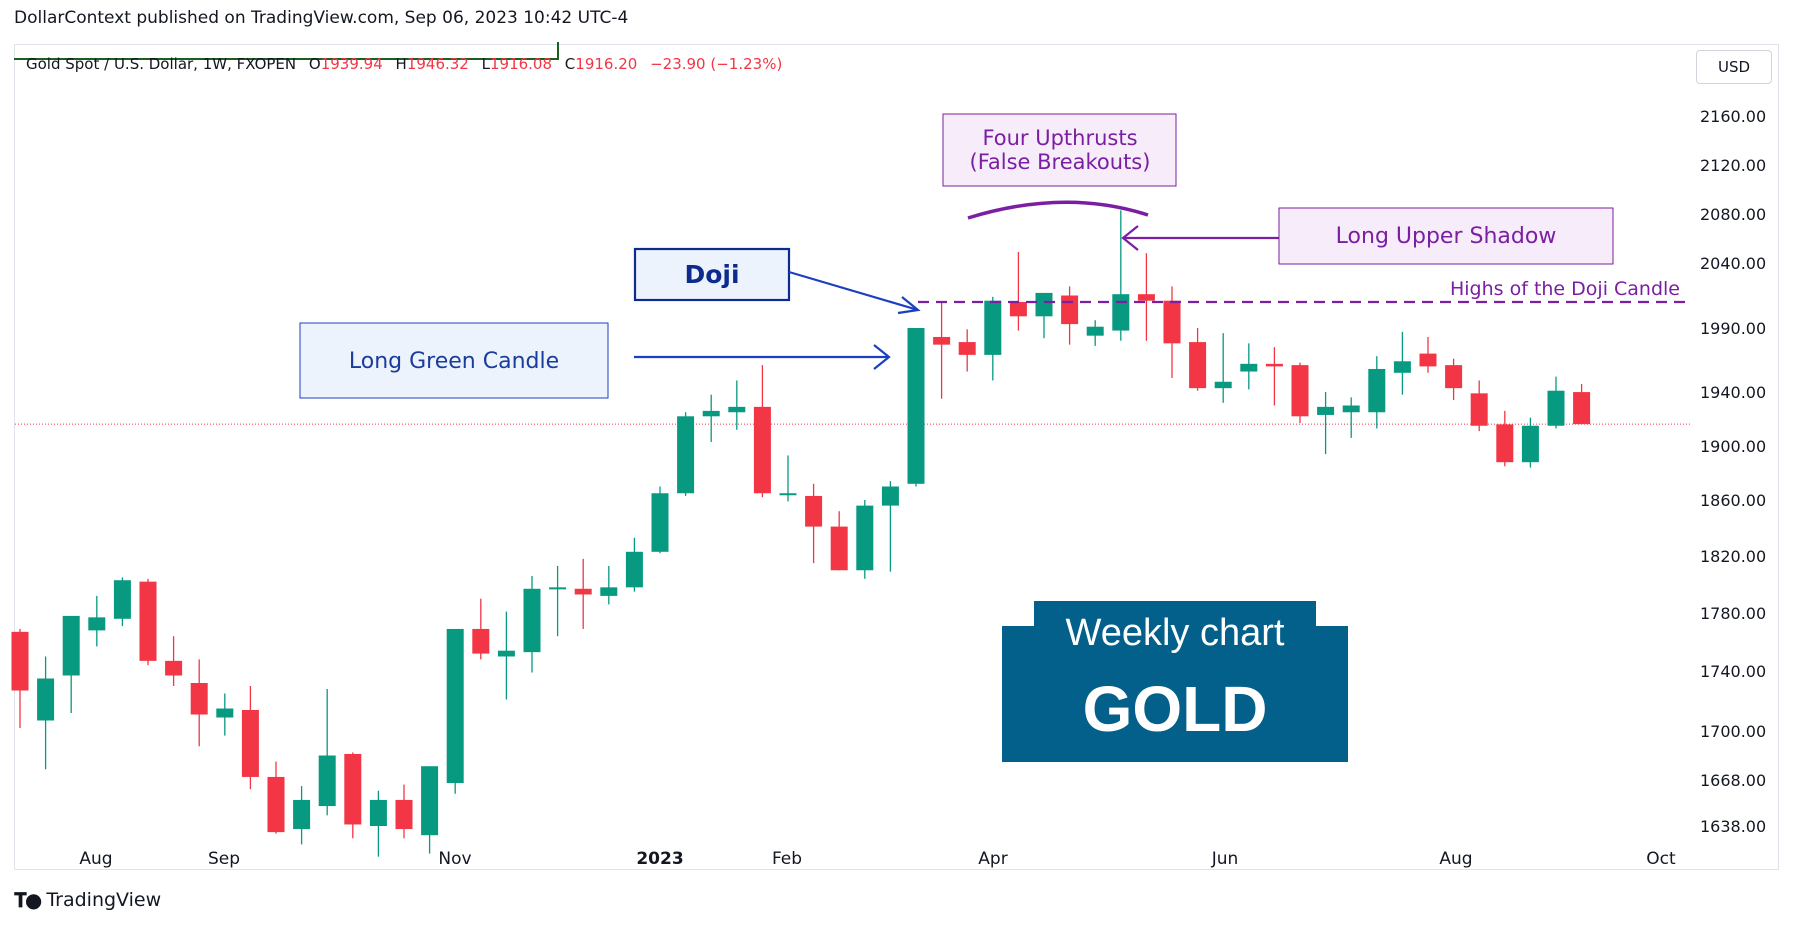  I want to click on upthrust-arc, so click(1058, 210).